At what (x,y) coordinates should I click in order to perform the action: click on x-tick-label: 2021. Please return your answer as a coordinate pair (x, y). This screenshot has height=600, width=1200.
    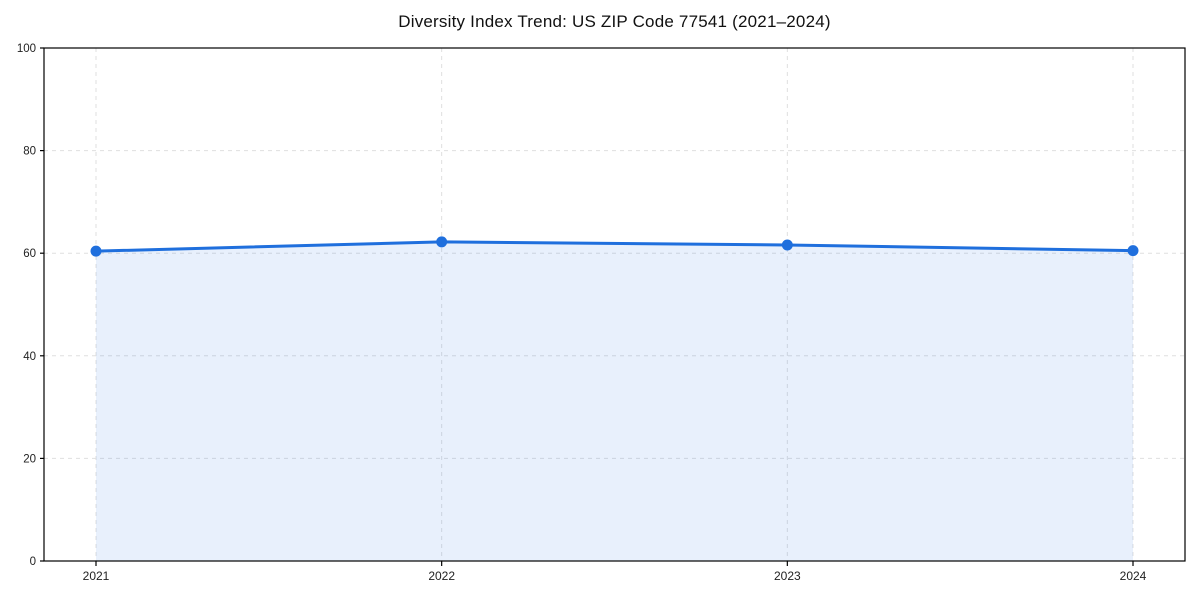
    Looking at the image, I should click on (96, 576).